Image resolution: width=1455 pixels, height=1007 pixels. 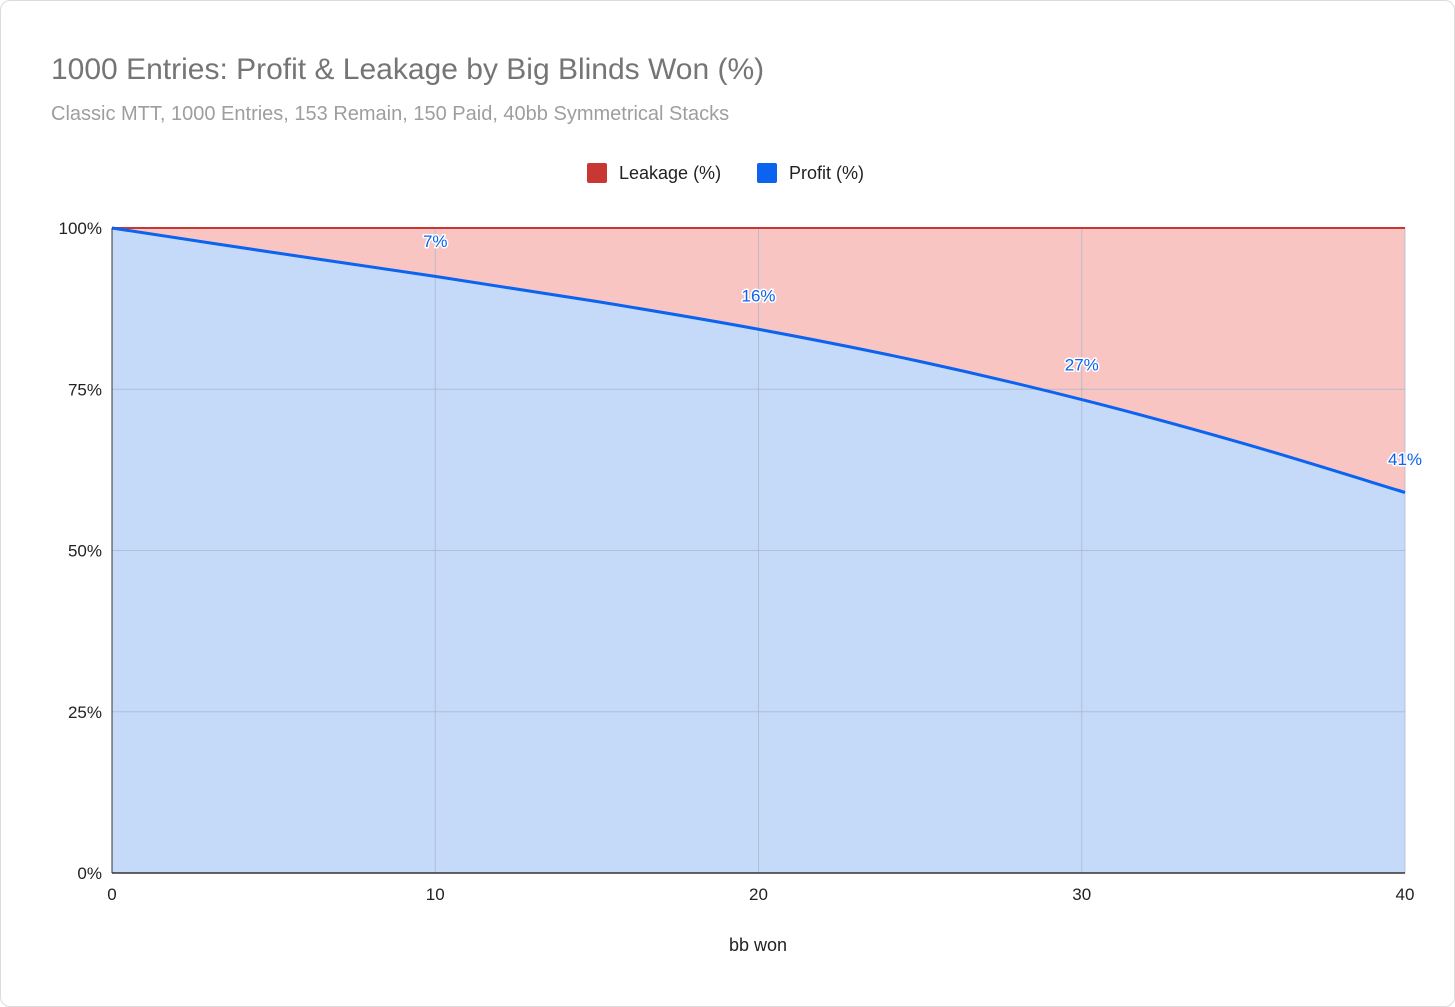 What do you see at coordinates (826, 173) in the screenshot?
I see `legend-label-profit: Profit (%)` at bounding box center [826, 173].